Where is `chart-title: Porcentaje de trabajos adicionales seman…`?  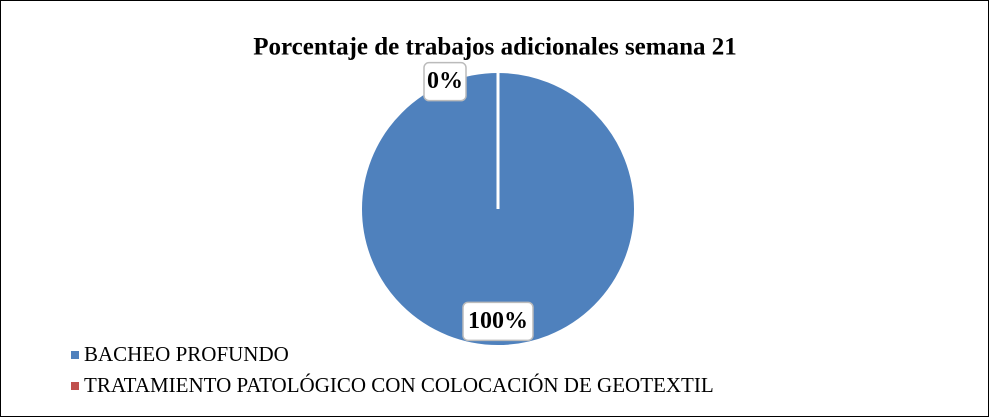 chart-title: Porcentaje de trabajos adicionales seman… is located at coordinates (495, 47).